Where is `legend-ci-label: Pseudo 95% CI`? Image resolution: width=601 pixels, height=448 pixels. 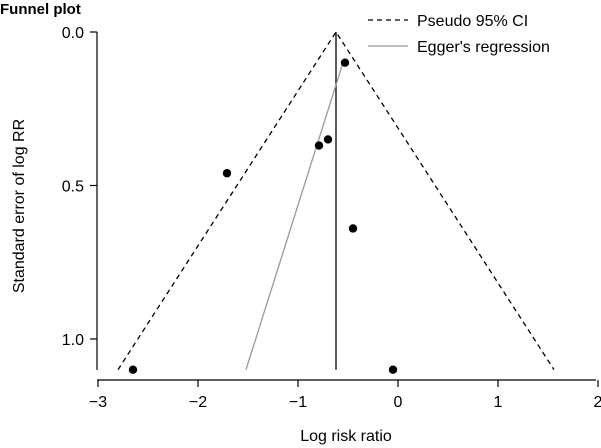 legend-ci-label: Pseudo 95% CI is located at coordinates (472, 21).